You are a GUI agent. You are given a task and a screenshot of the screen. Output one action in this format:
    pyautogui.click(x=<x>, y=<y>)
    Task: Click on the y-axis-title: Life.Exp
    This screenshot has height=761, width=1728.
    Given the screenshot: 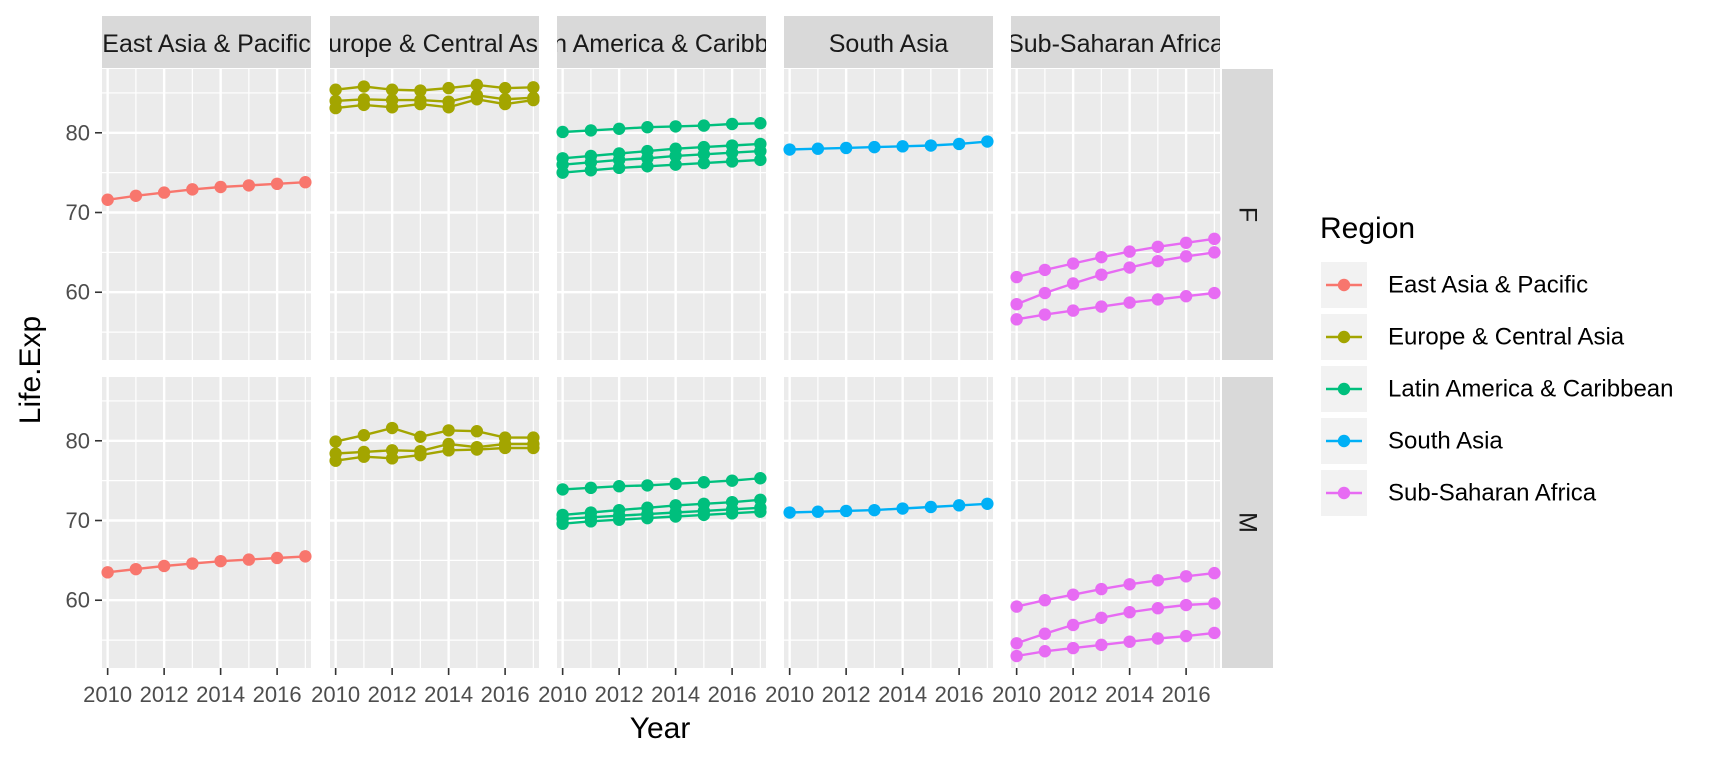 What is the action you would take?
    pyautogui.click(x=30, y=370)
    